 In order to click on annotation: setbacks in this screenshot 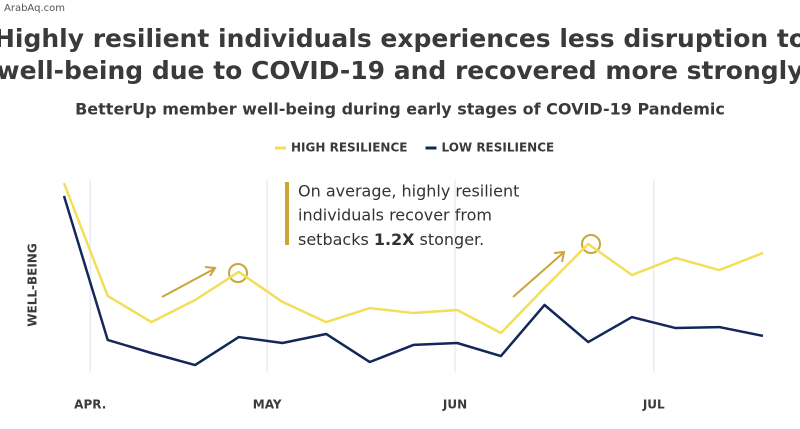, I will do `click(333, 239)`.